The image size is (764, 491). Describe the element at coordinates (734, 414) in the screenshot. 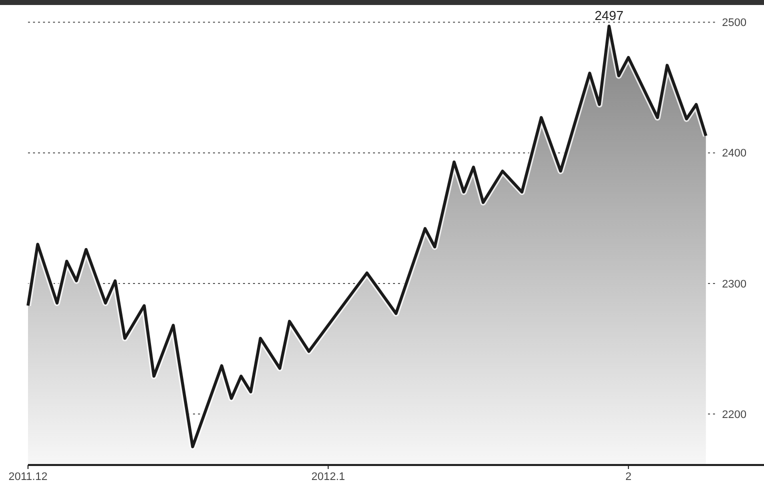

I see `y-tick-label: 2200` at that location.